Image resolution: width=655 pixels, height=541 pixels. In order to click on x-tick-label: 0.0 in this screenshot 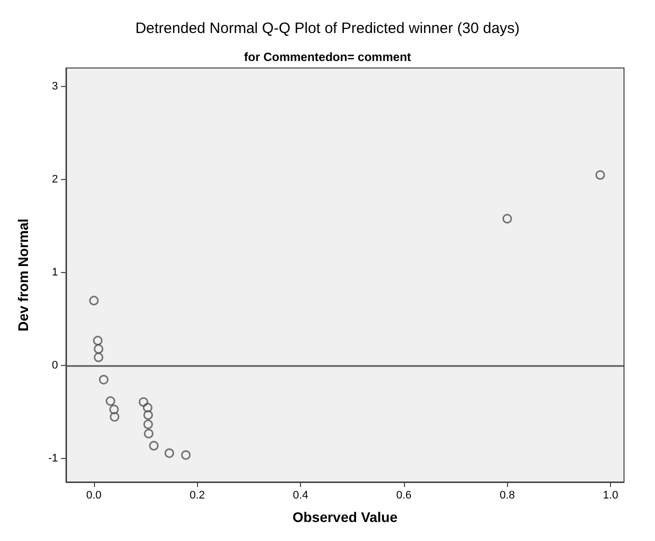, I will do `click(94, 496)`.